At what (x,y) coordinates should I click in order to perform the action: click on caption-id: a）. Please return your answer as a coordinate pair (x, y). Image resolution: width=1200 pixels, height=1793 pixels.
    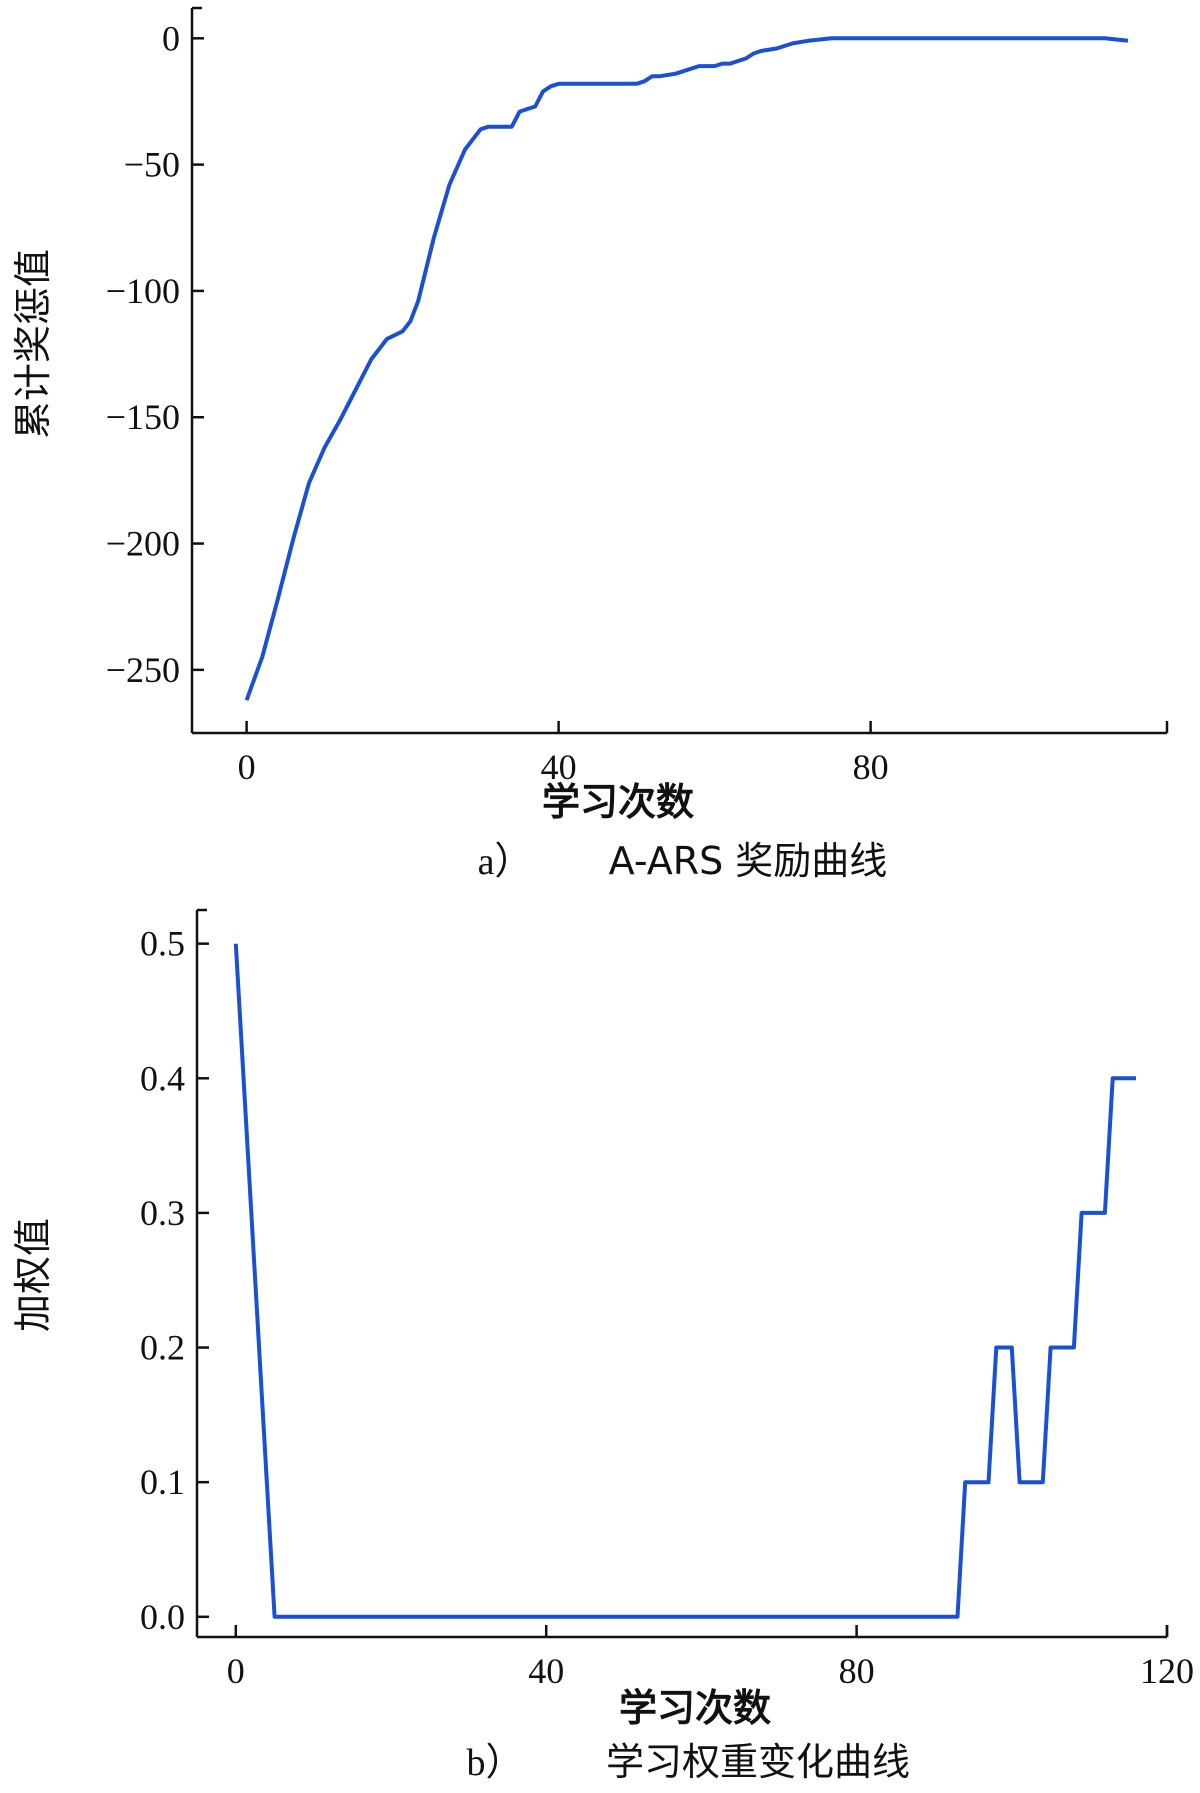
    Looking at the image, I should click on (505, 862).